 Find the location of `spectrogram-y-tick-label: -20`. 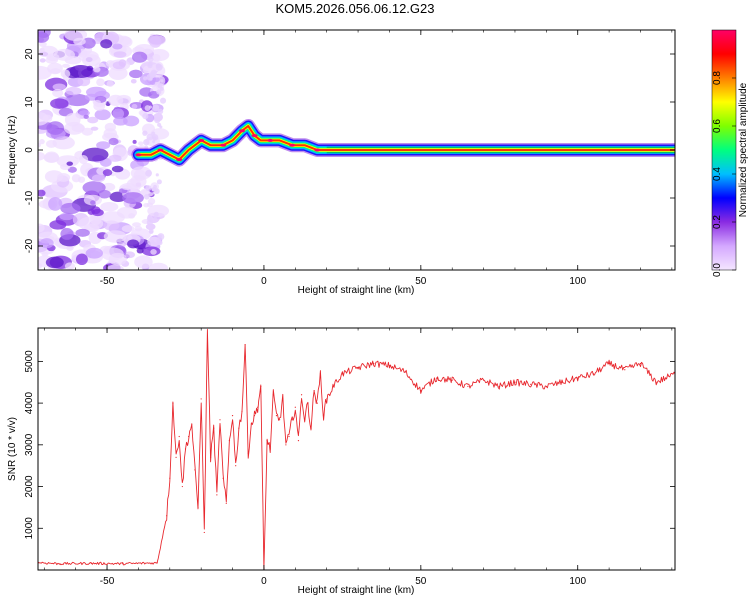

spectrogram-y-tick-label: -20 is located at coordinates (29, 245).